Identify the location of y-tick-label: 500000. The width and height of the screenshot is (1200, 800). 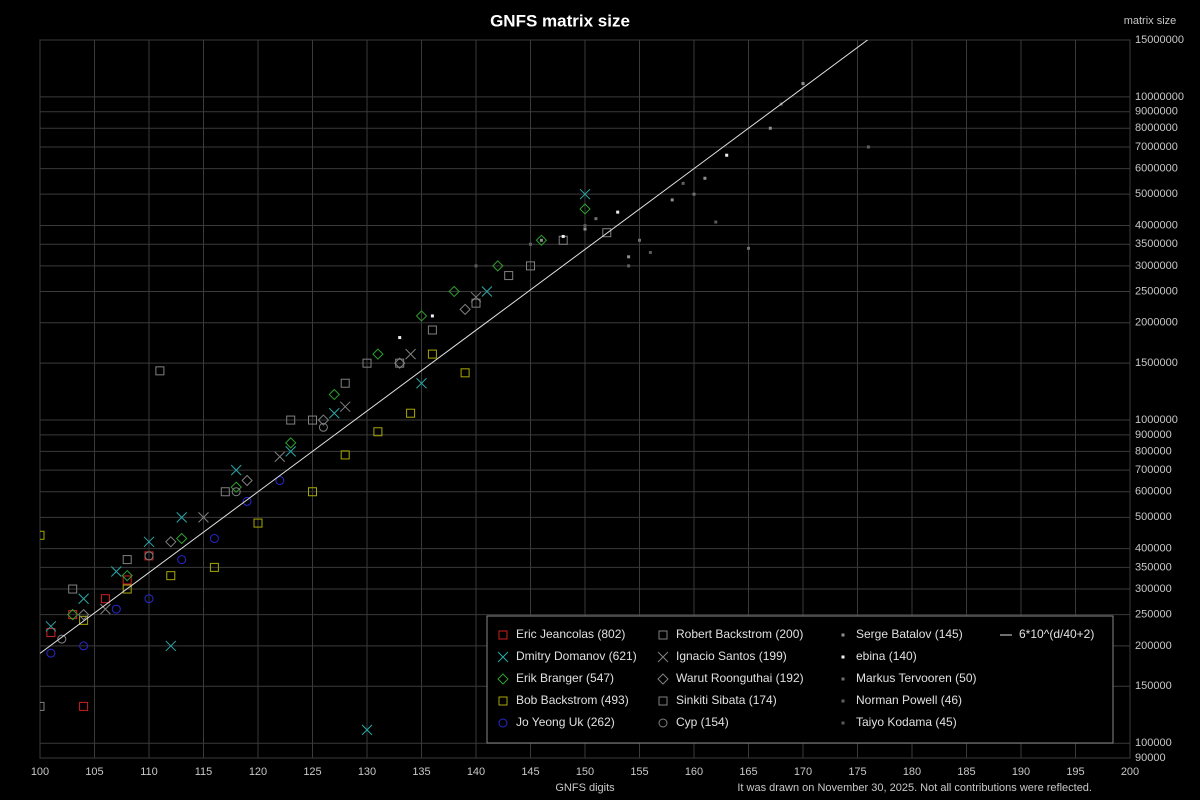
(1153, 517).